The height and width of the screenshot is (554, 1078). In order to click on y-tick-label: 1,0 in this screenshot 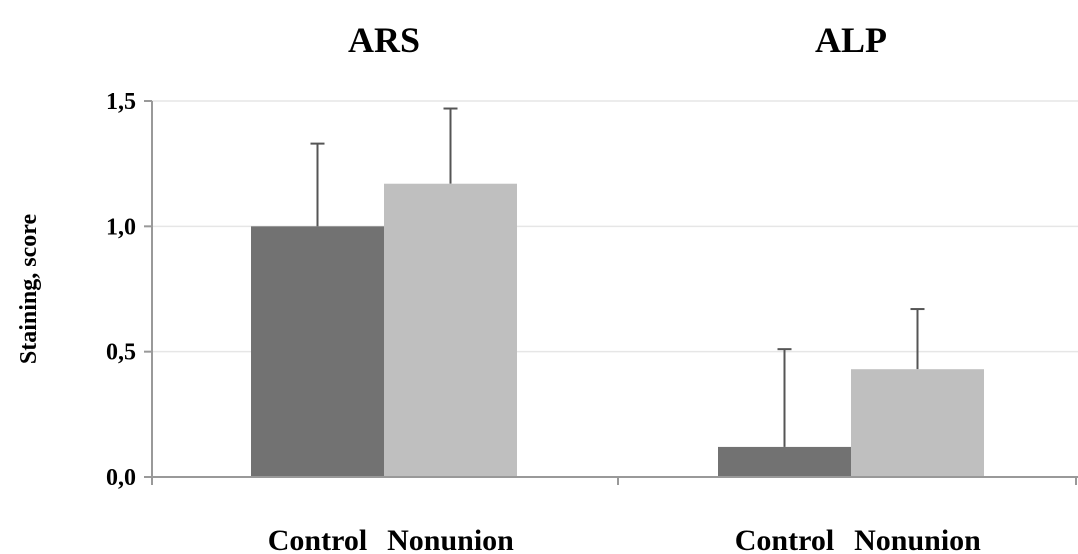, I will do `click(121, 227)`.